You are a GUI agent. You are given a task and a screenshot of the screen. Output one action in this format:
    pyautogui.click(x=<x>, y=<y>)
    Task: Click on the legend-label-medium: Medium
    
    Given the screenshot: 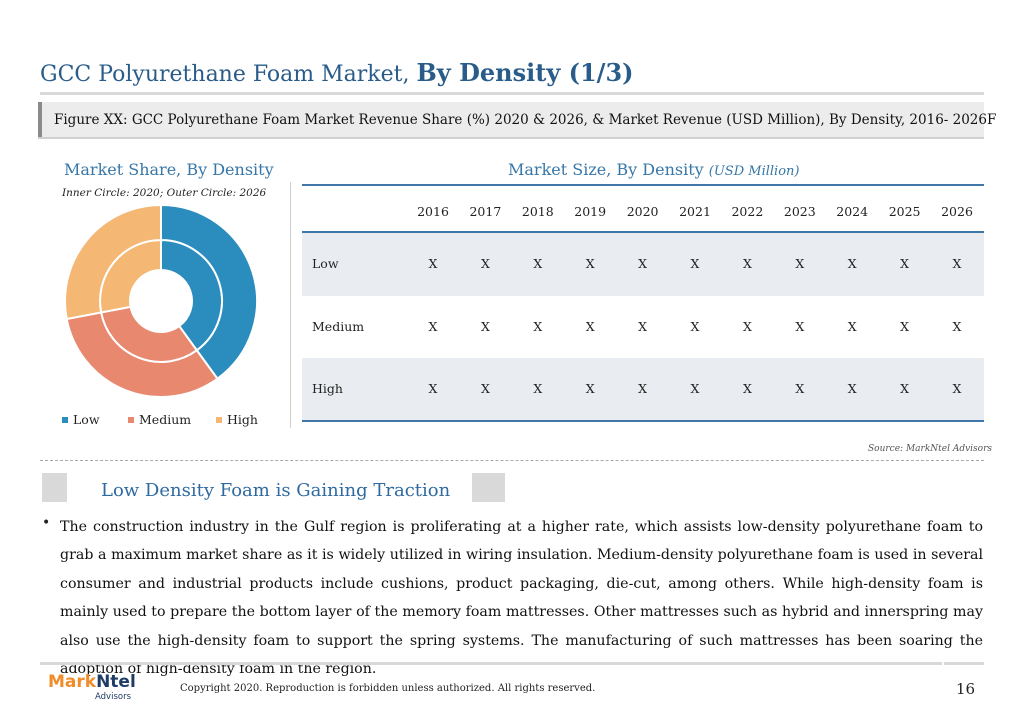 What is the action you would take?
    pyautogui.click(x=165, y=419)
    